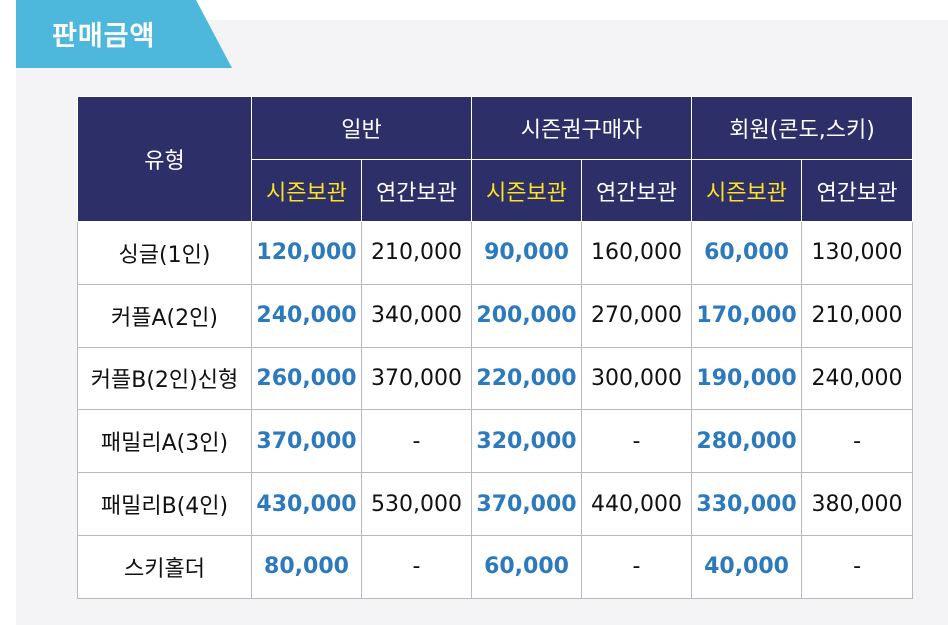 The image size is (948, 625). I want to click on row-type: 싱글(1인), so click(164, 253).